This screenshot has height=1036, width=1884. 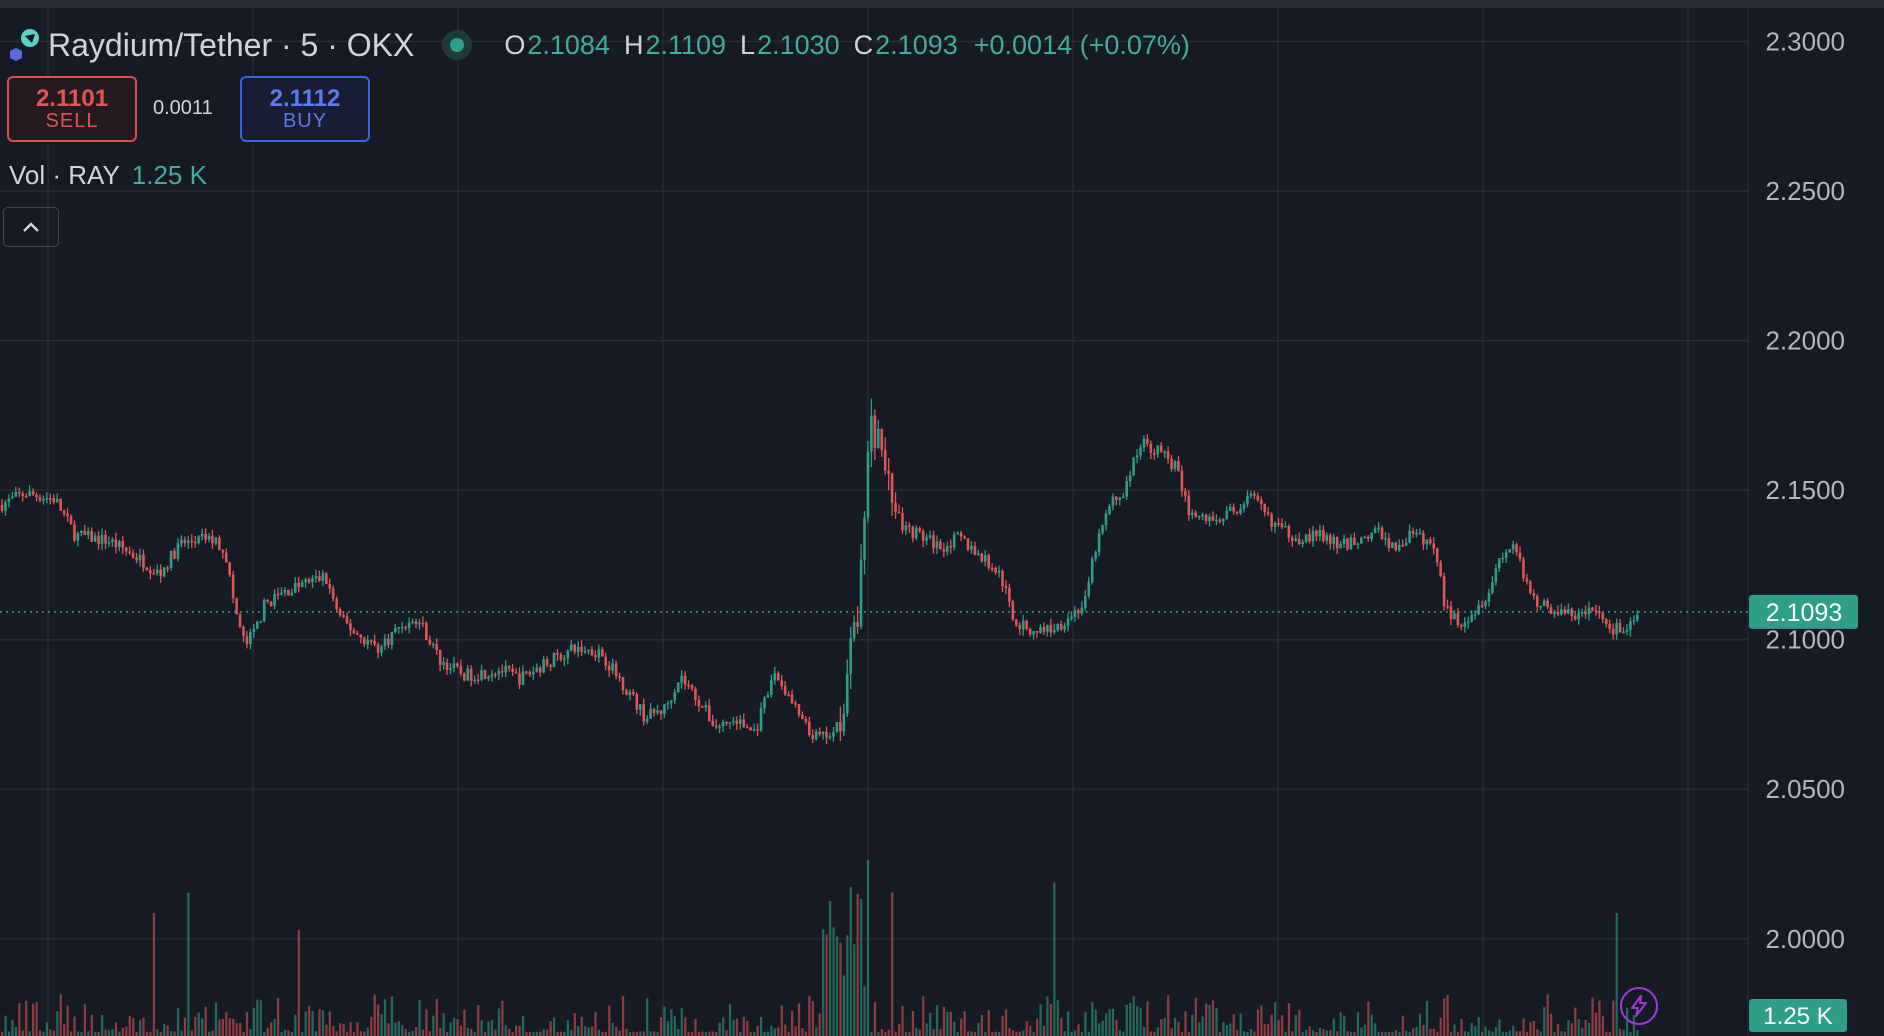 What do you see at coordinates (31, 227) in the screenshot?
I see `collapse-legend-button` at bounding box center [31, 227].